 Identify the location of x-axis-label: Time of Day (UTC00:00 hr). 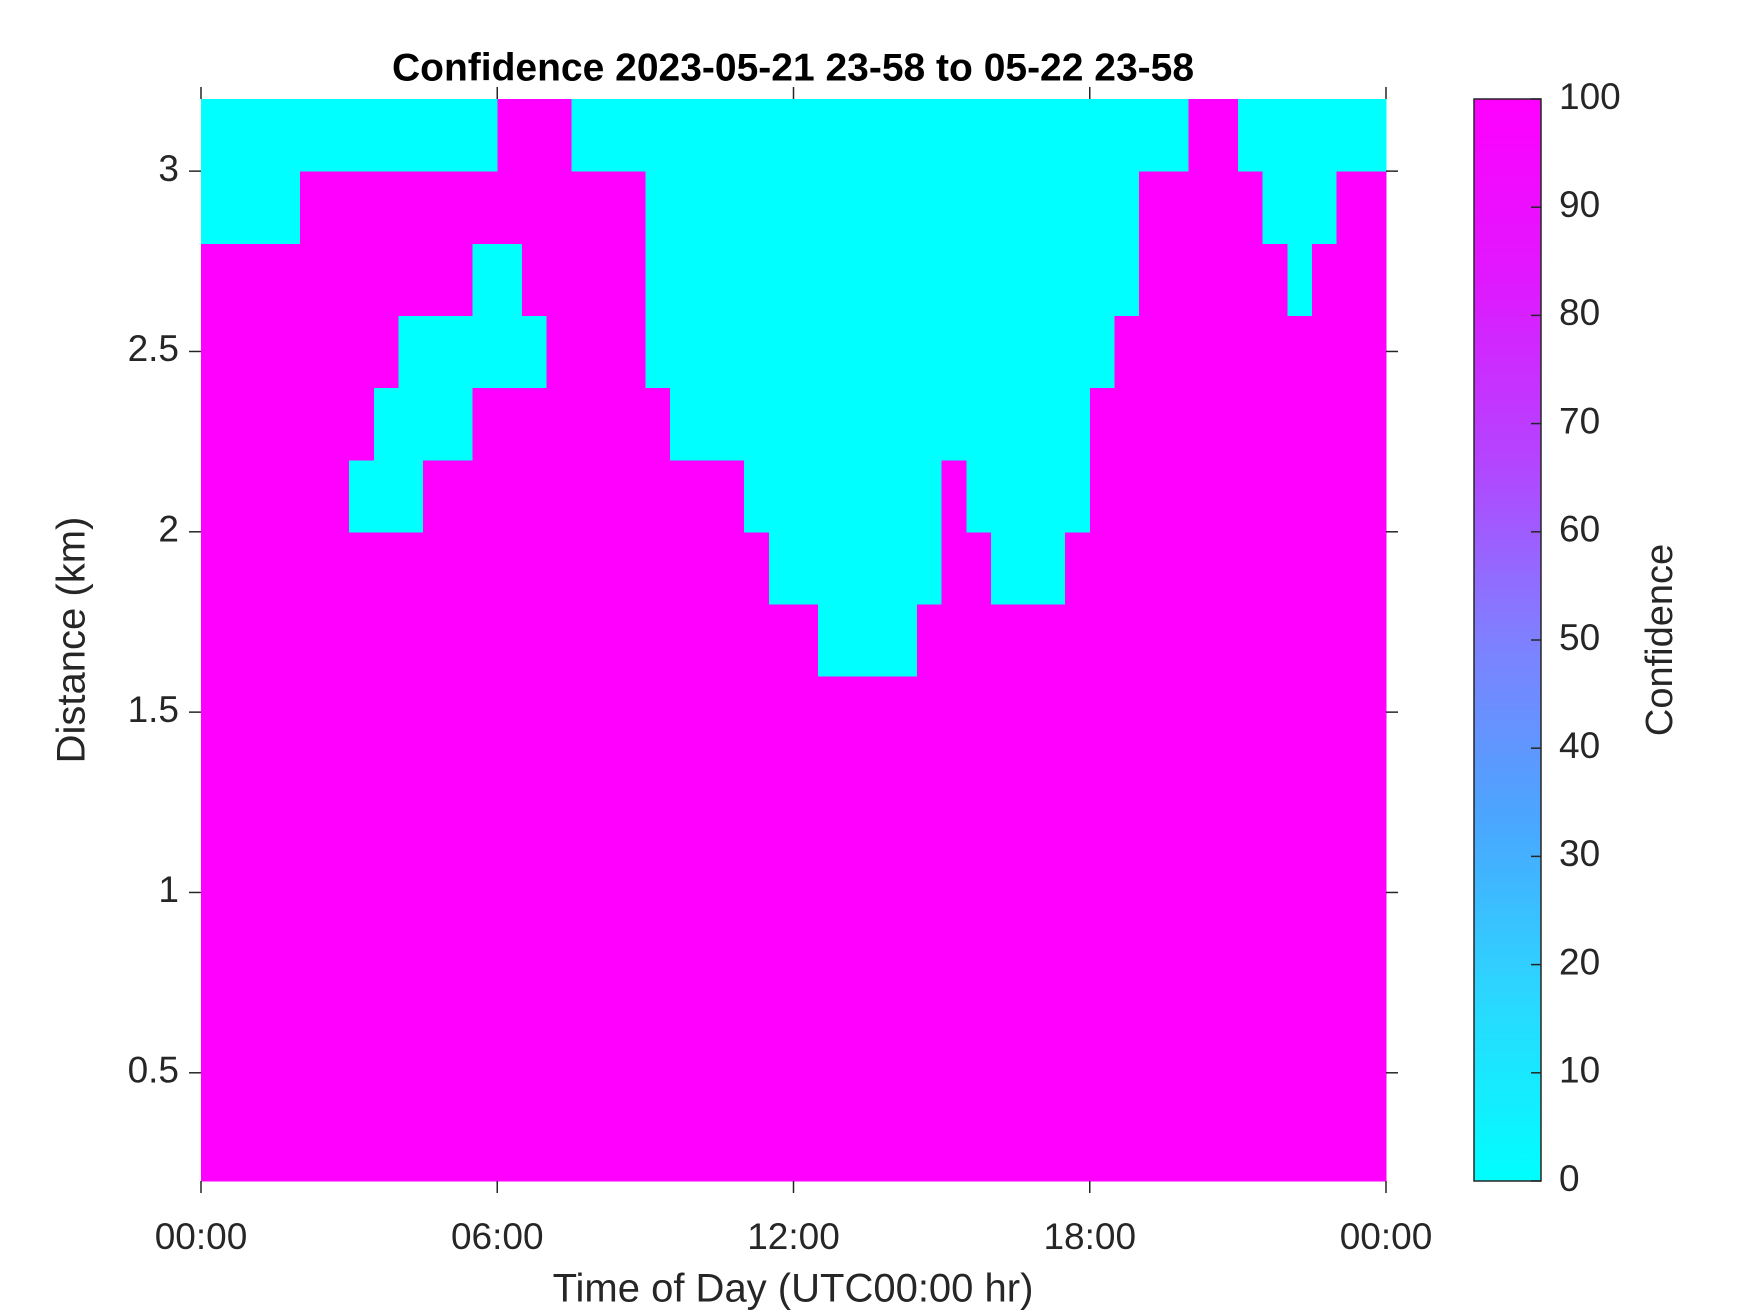
(793, 1289).